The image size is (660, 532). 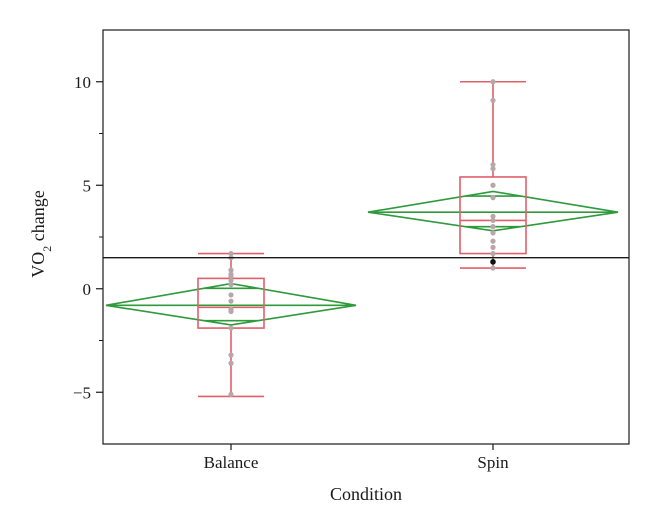 I want to click on y-axis-title-subscript: 2, so click(x=47, y=249).